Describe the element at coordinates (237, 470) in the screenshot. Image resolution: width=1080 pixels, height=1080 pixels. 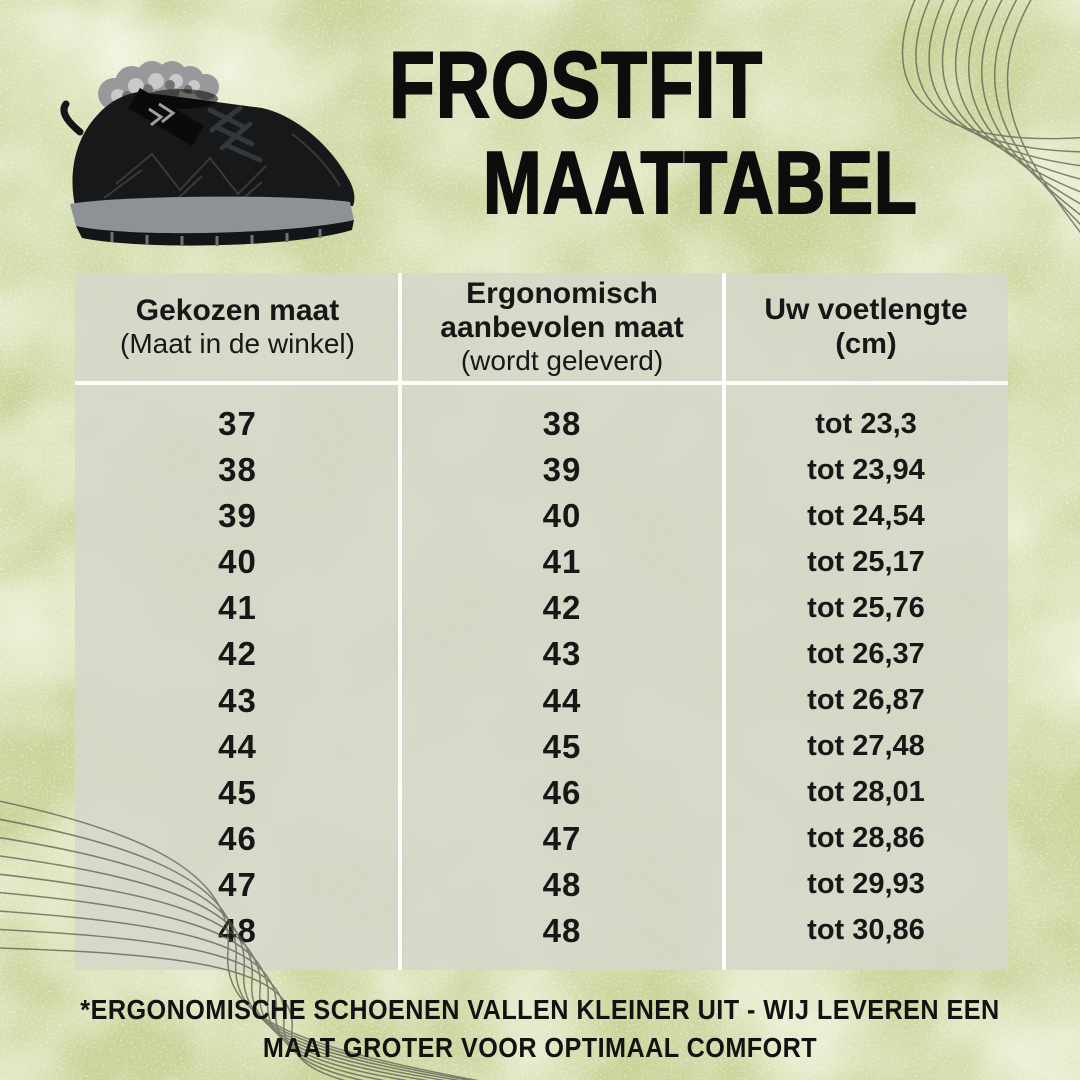
I see `cell-gekozen-maat: 38` at that location.